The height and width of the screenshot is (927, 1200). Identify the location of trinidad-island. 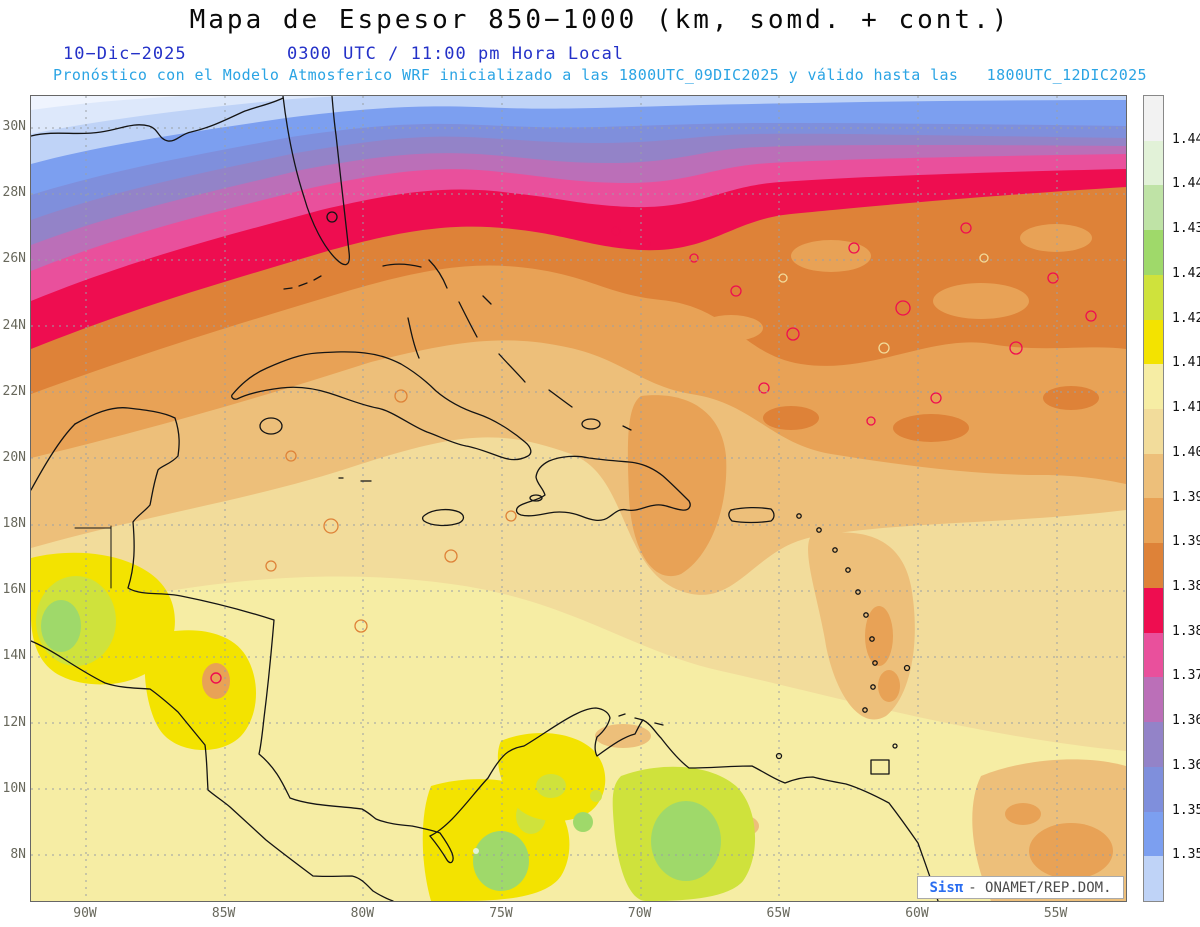
(880, 767).